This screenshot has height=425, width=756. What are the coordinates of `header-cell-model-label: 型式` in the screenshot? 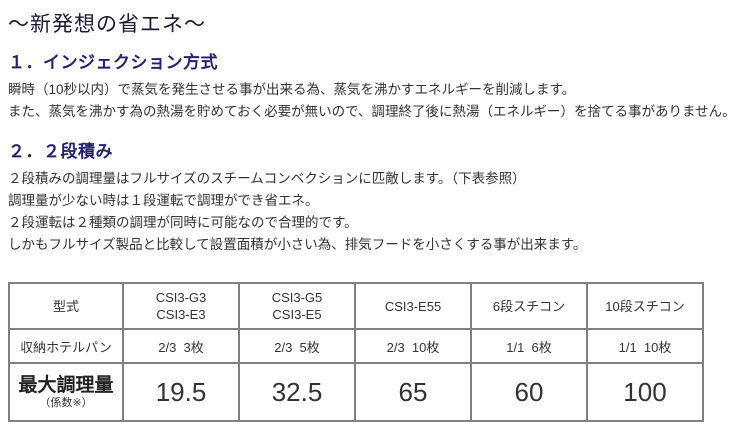 It's located at (66, 306).